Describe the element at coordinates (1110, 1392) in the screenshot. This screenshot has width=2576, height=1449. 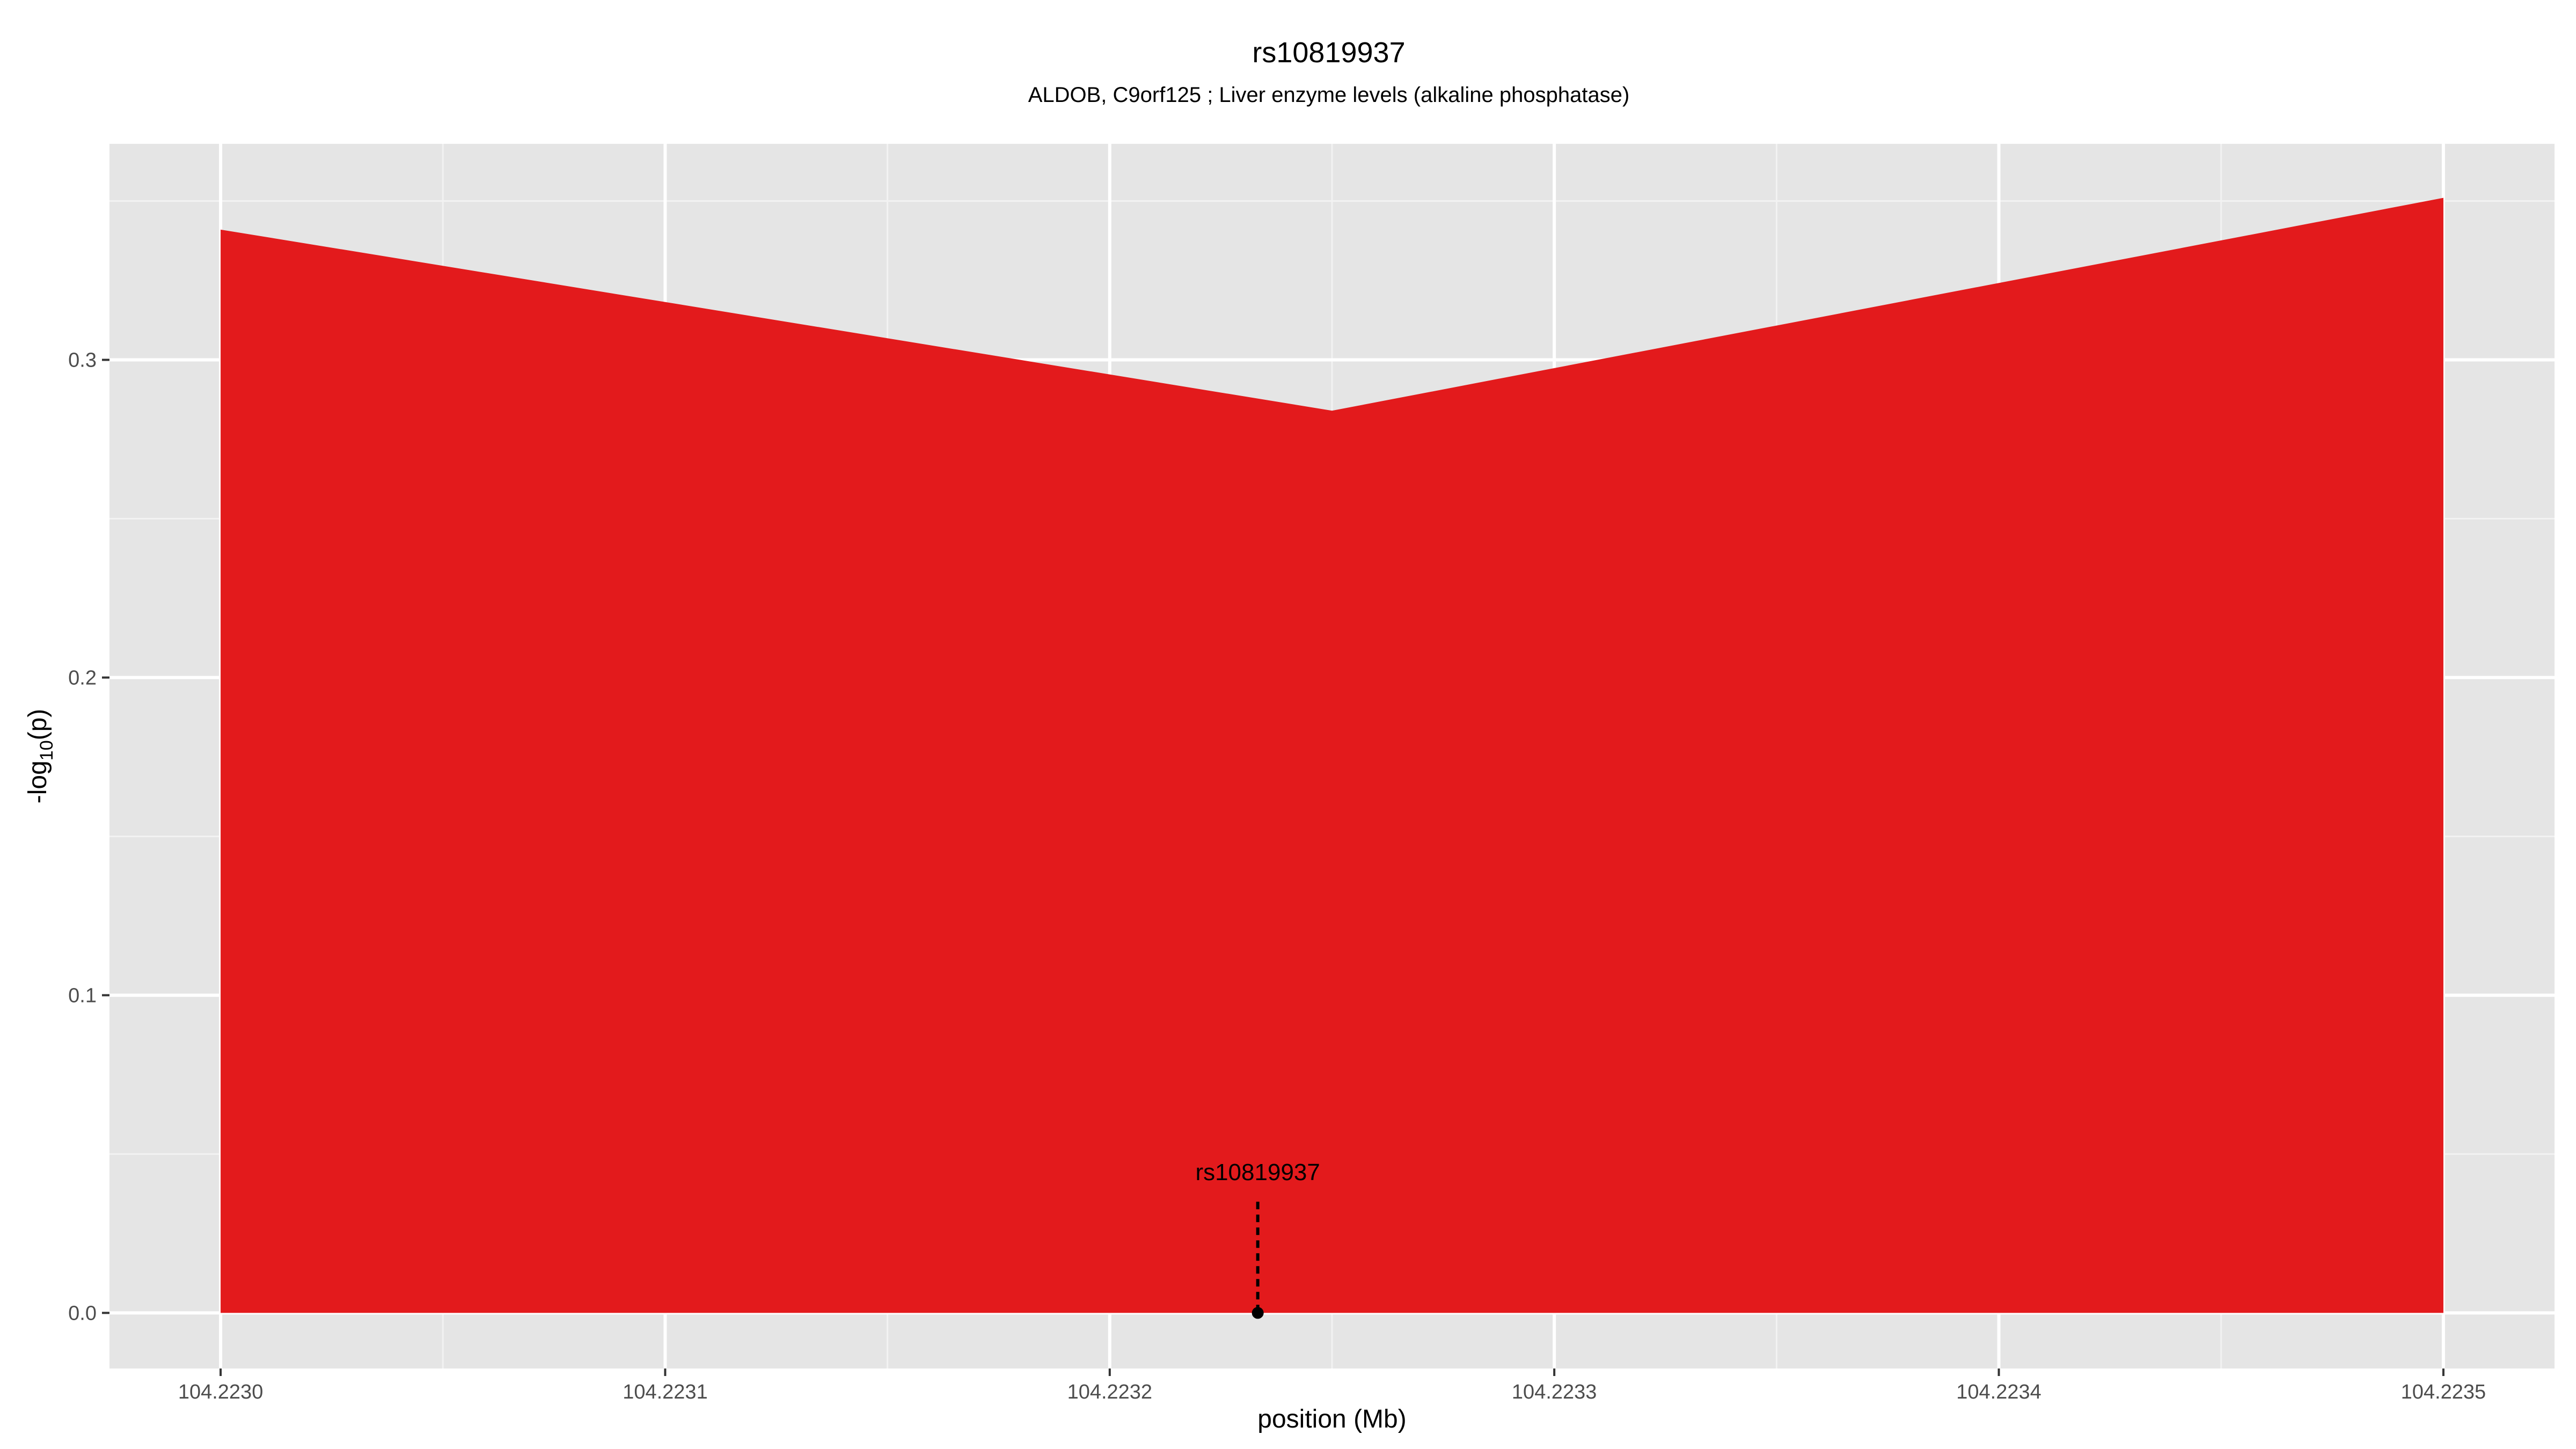
I see `x-tick-label: 104.2232` at that location.